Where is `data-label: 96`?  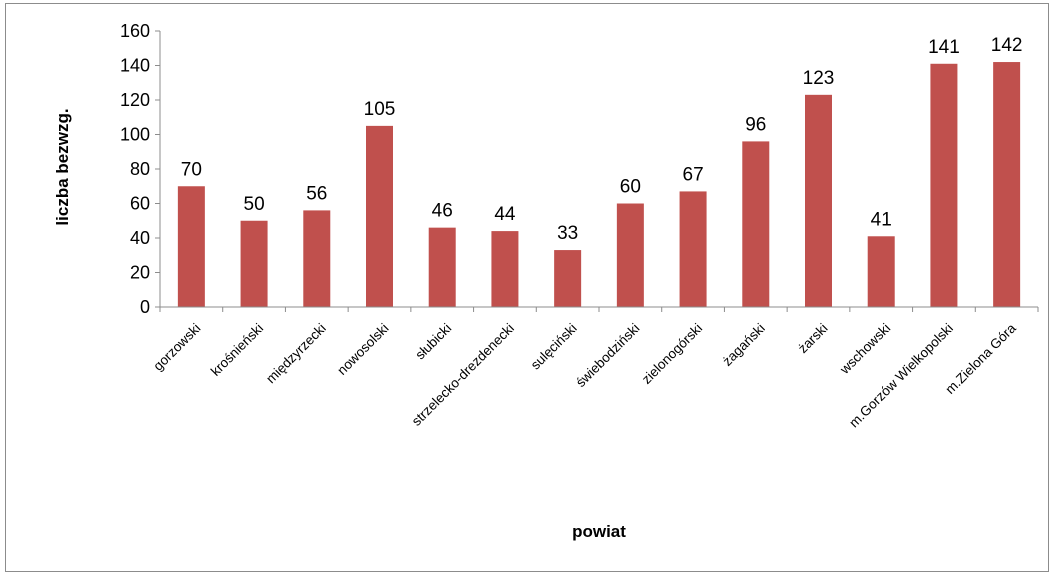 data-label: 96 is located at coordinates (755, 124).